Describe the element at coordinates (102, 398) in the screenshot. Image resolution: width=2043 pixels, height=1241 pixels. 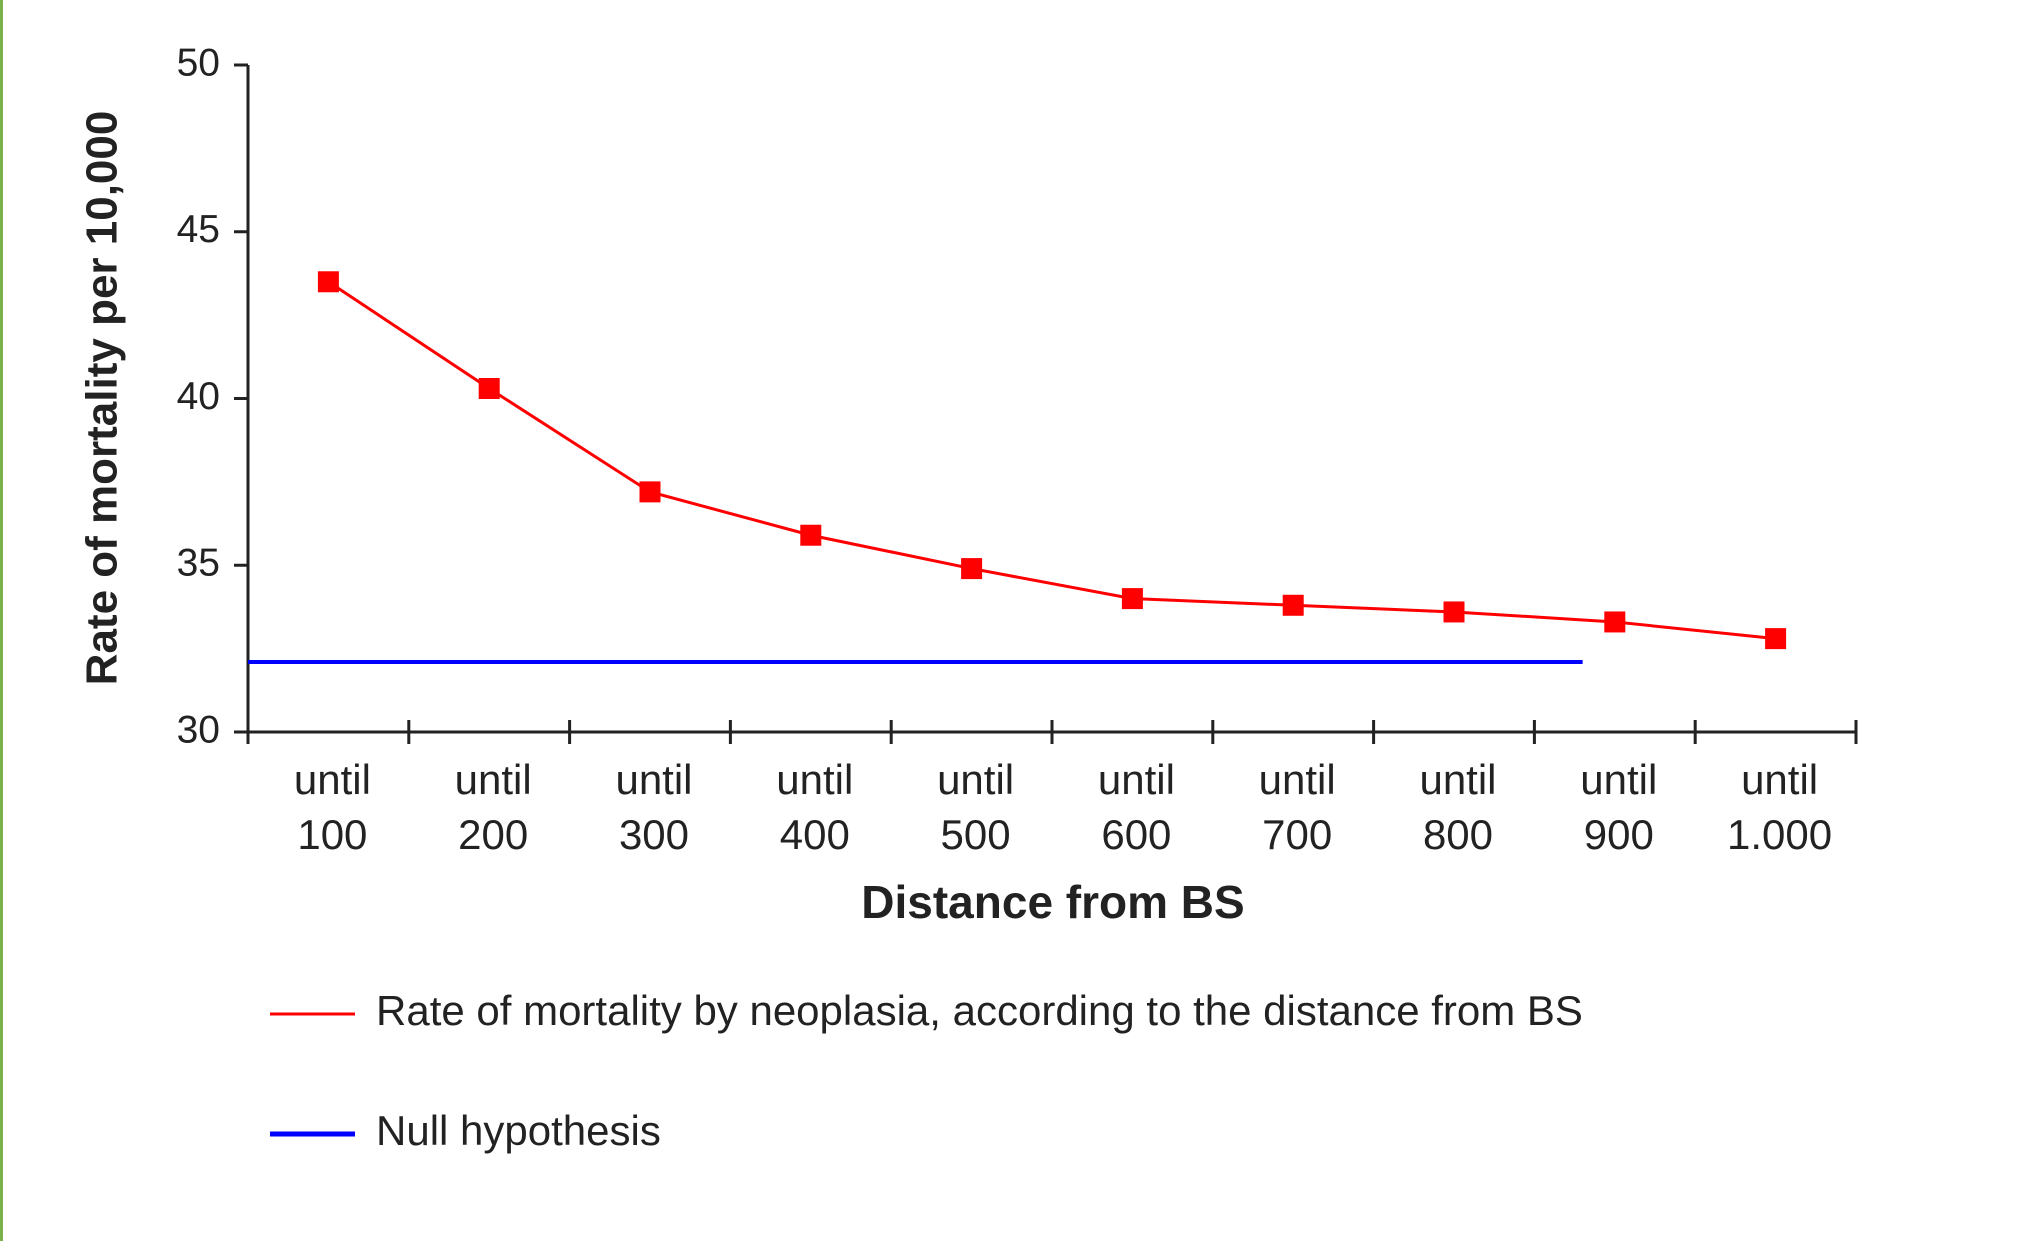
I see `y-axis-label: Rate of mortality per 10,000` at that location.